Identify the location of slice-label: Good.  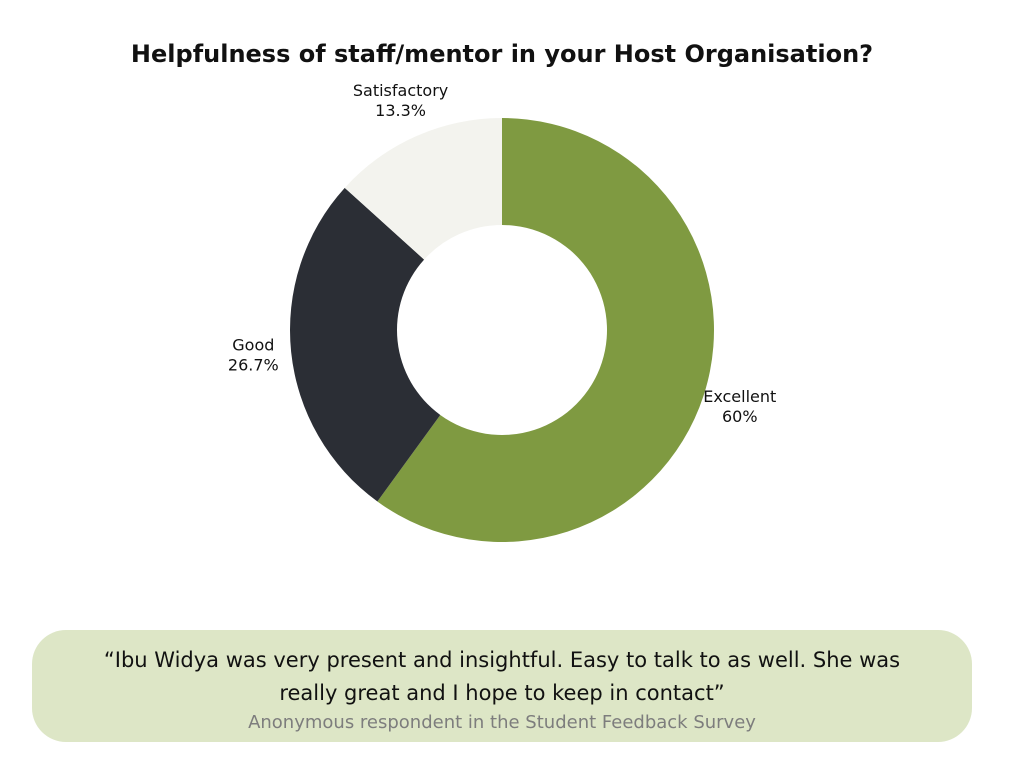
(253, 344).